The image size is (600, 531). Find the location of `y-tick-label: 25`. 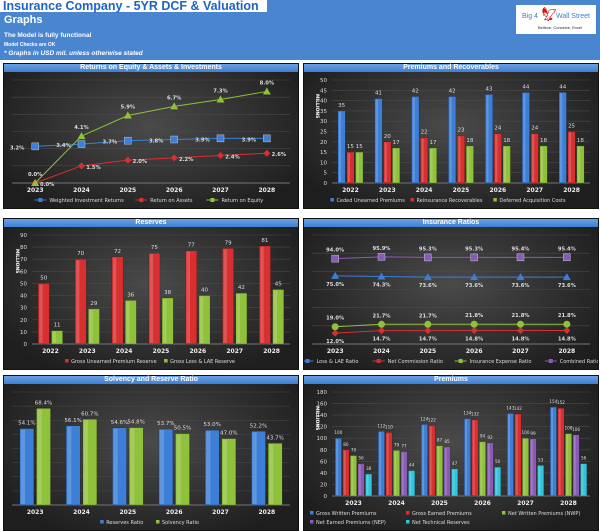

y-tick-label: 25 is located at coordinates (323, 133).